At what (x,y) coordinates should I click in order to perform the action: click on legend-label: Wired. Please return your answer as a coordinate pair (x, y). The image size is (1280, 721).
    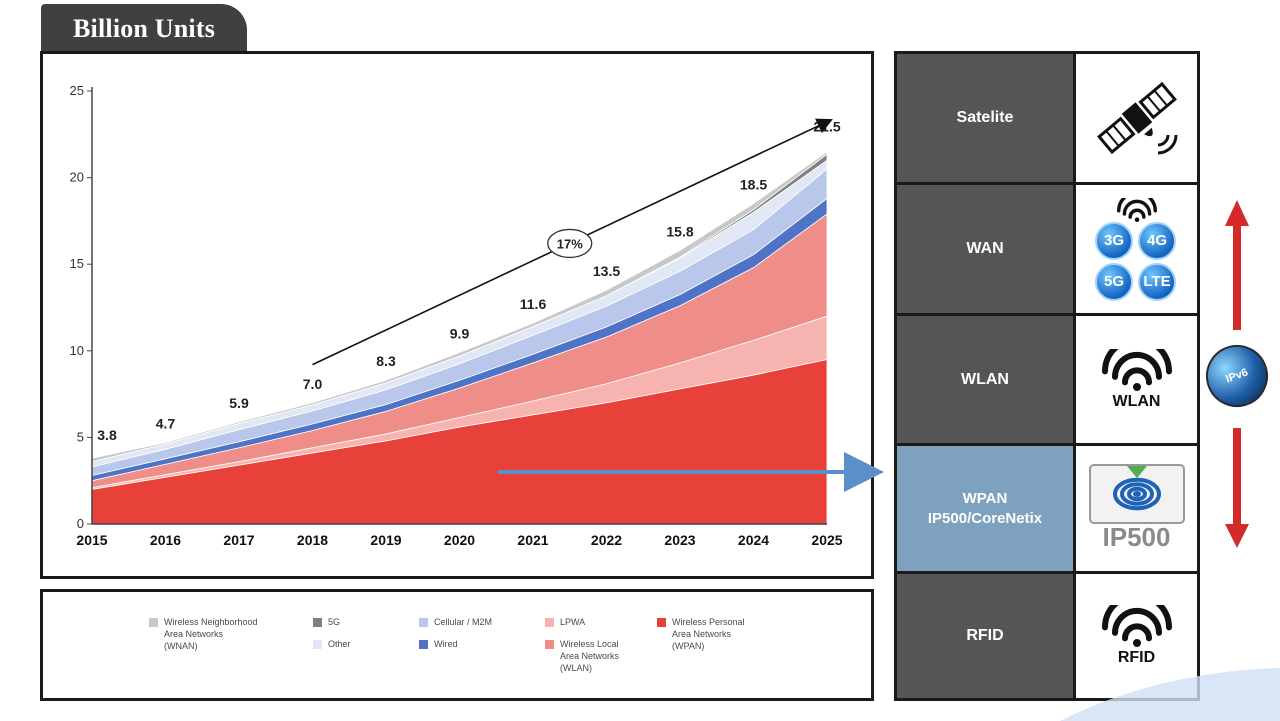
    Looking at the image, I should click on (446, 644).